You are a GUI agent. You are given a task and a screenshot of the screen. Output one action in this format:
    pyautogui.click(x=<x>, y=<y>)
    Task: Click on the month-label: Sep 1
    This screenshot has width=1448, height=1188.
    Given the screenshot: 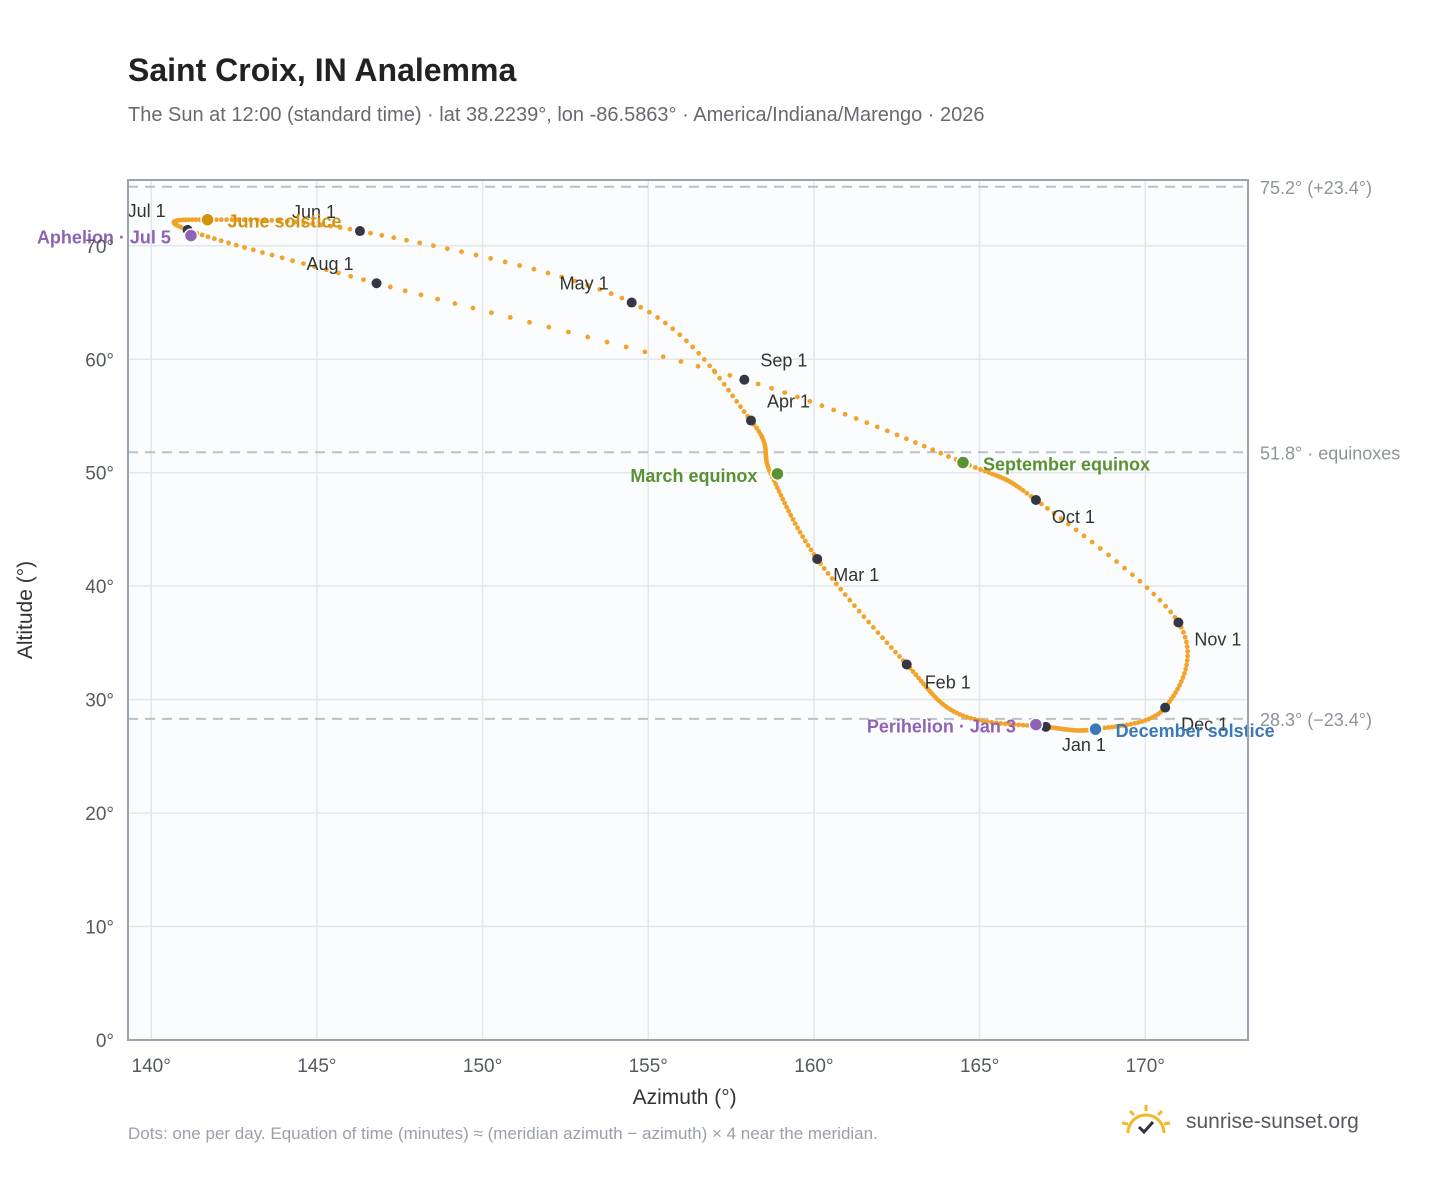 What is the action you would take?
    pyautogui.click(x=783, y=361)
    